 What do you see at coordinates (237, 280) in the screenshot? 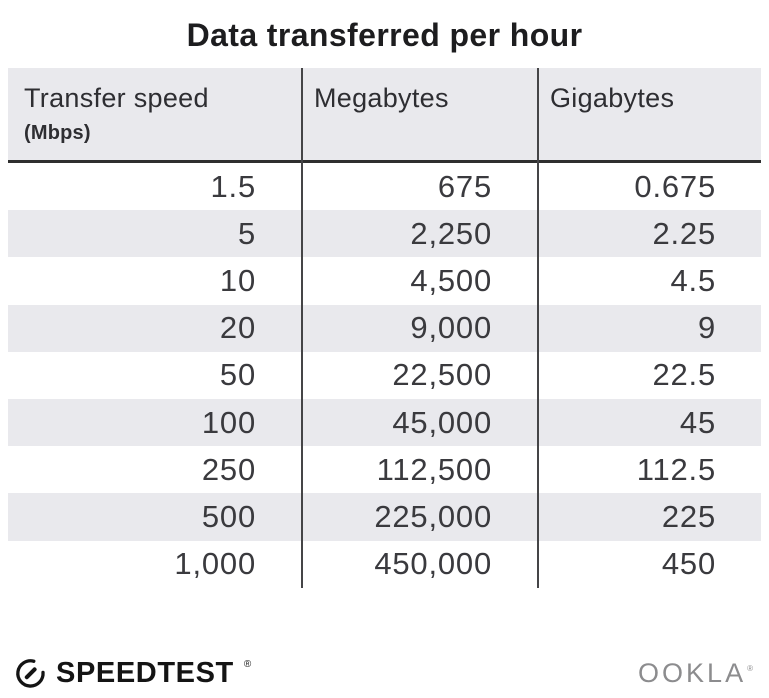
I see `cell-transfer-speed: 10` at bounding box center [237, 280].